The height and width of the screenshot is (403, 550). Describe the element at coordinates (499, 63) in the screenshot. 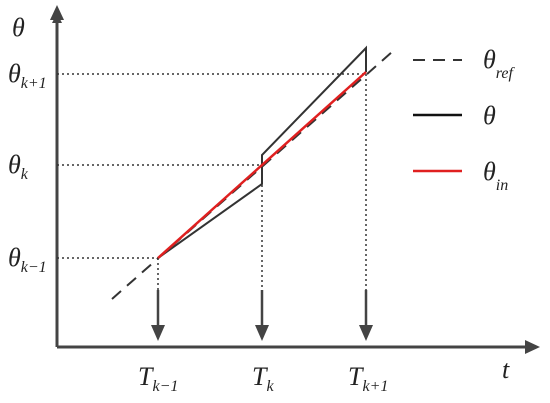

I see `legend-label: θref` at that location.